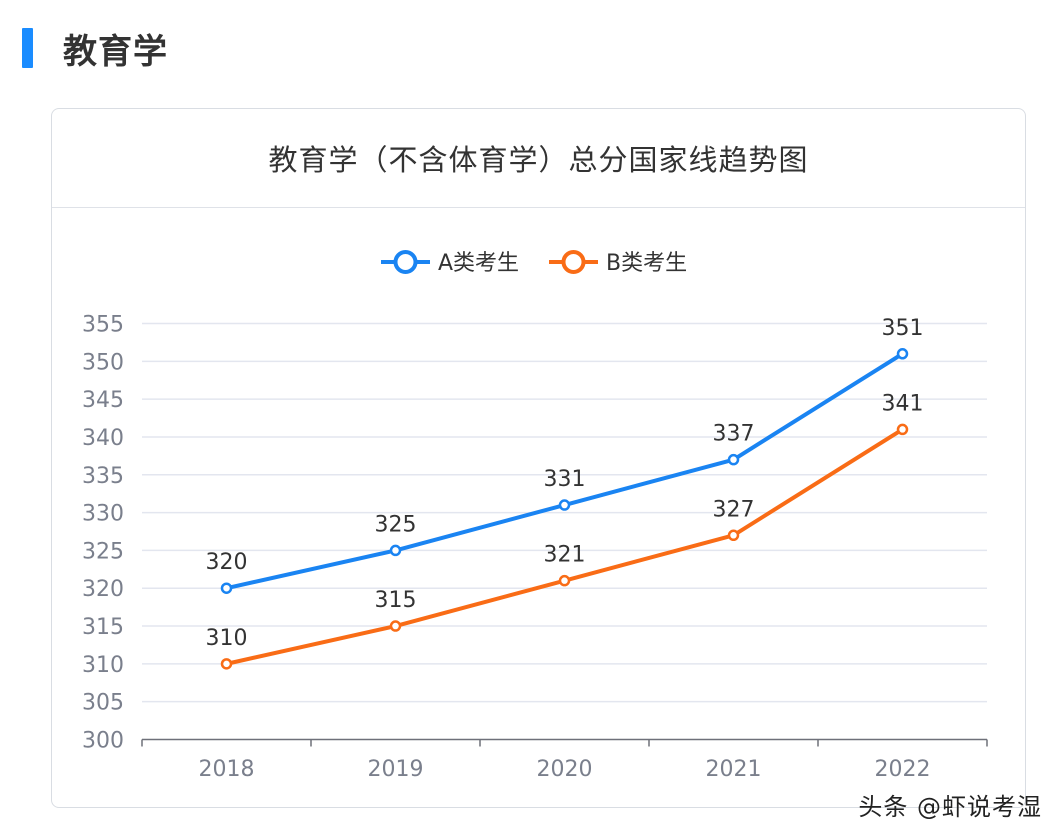  What do you see at coordinates (103, 627) in the screenshot?
I see `y-tick-label-315: 315` at bounding box center [103, 627].